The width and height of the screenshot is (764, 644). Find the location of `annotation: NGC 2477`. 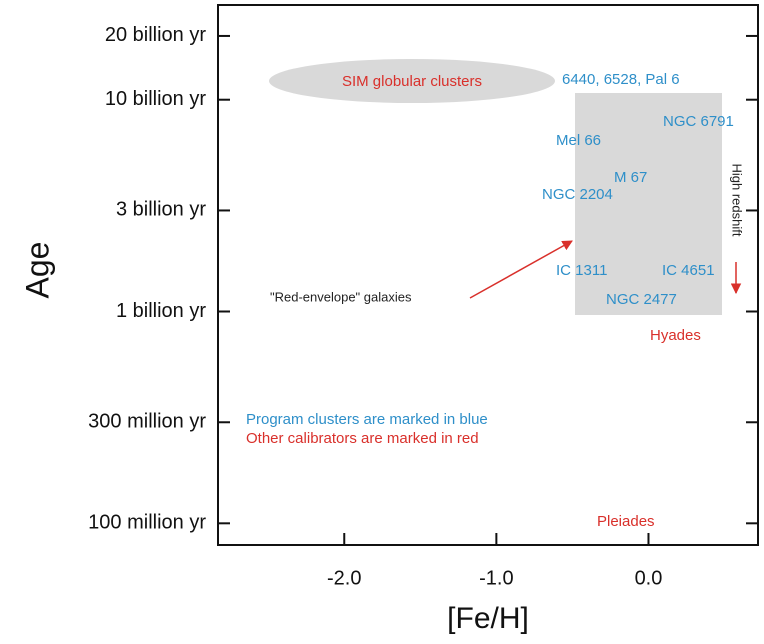

annotation: NGC 2477 is located at coordinates (641, 299).